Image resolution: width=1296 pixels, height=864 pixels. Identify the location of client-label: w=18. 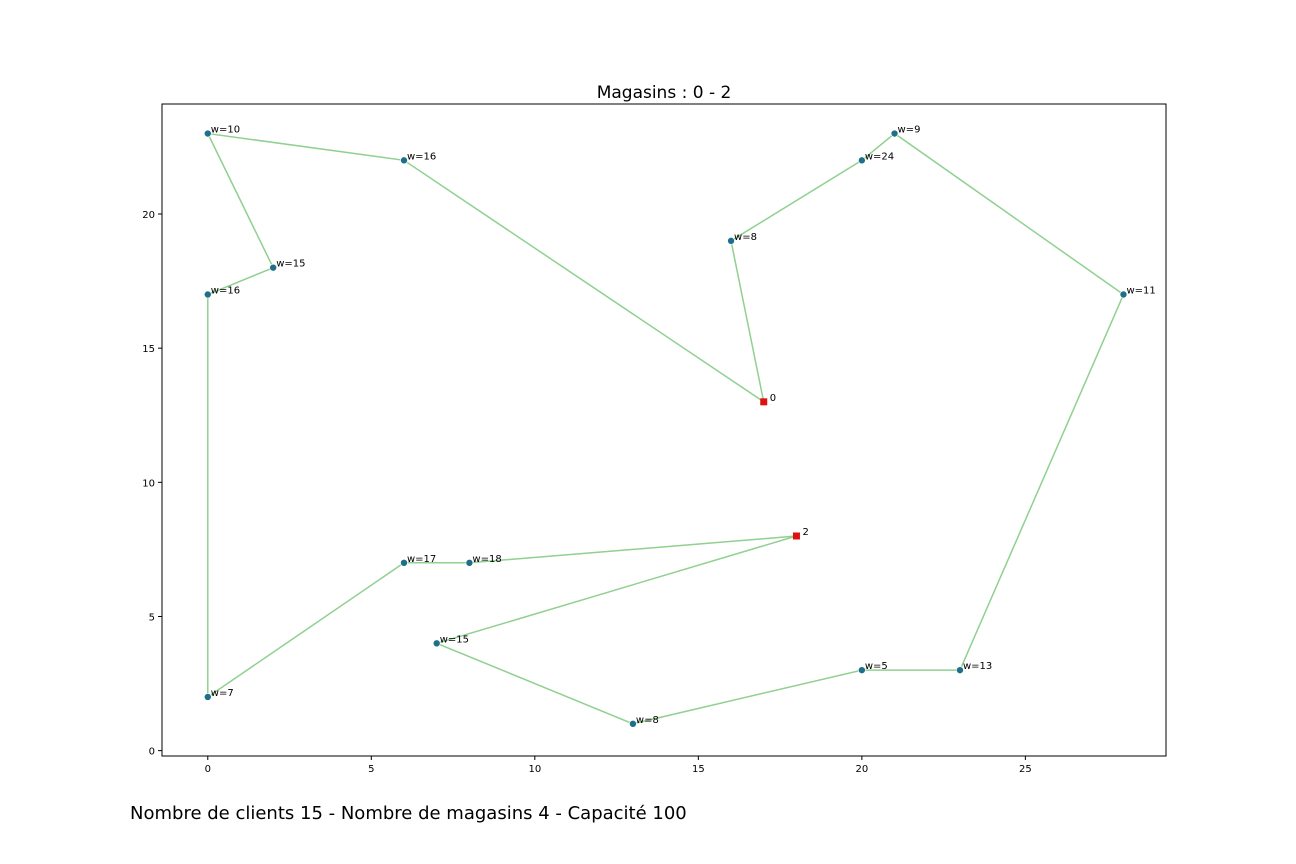
(486, 559).